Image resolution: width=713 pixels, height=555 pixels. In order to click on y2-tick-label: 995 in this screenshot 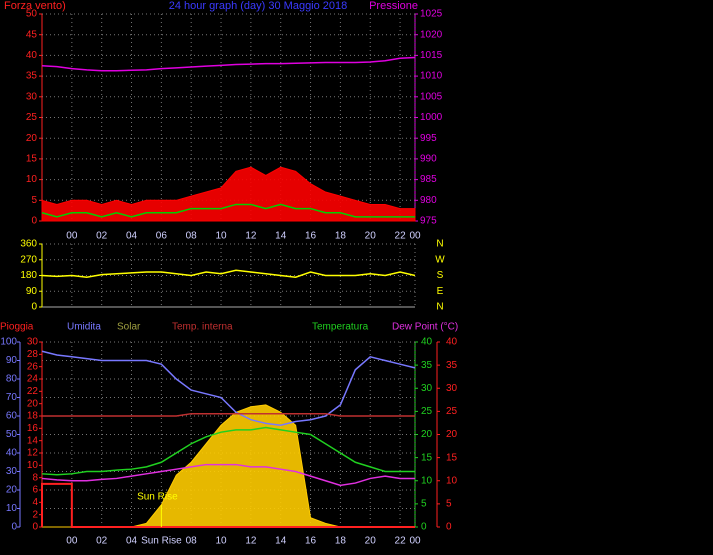, I will do `click(428, 138)`.